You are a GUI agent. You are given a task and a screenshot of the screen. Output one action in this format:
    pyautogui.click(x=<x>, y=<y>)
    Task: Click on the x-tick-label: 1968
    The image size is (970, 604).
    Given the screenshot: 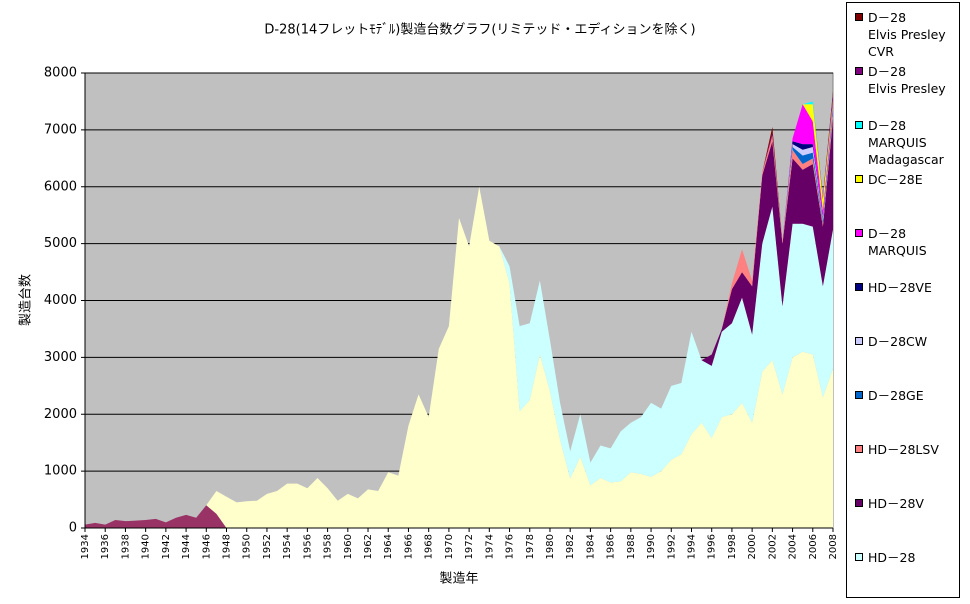 What is the action you would take?
    pyautogui.click(x=429, y=546)
    